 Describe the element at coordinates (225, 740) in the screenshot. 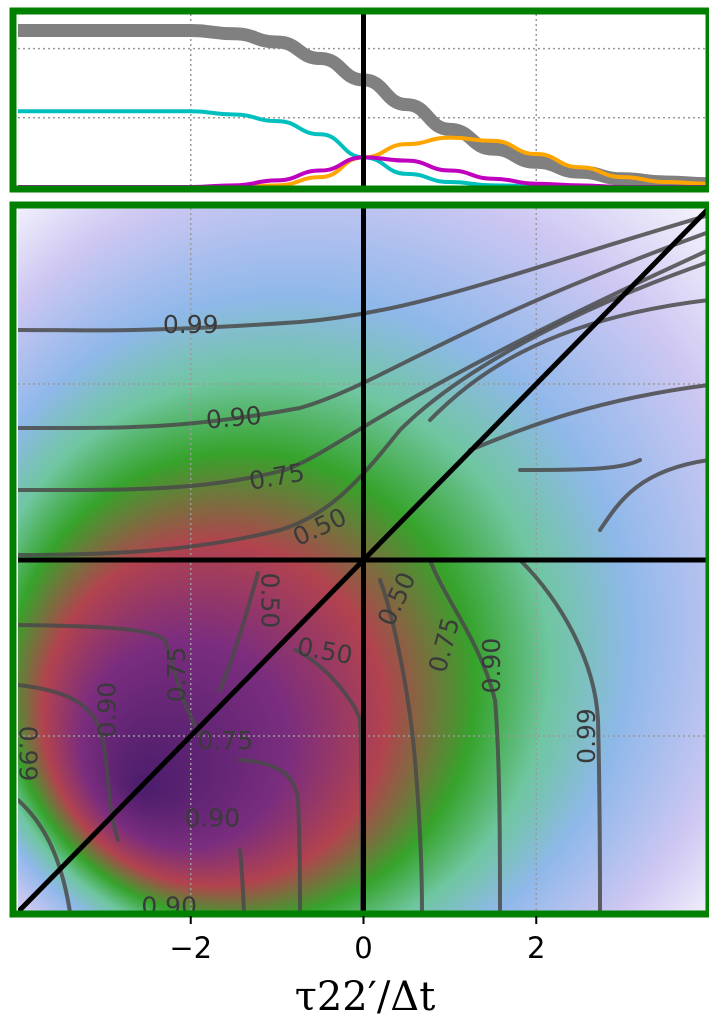

I see `contour-label-11: 0.75` at that location.